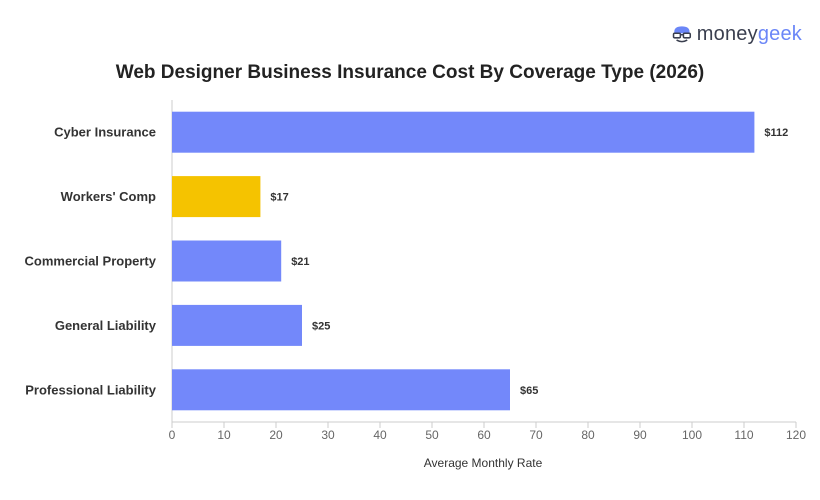 The height and width of the screenshot is (500, 820). I want to click on logo-text-money: money, so click(727, 33).